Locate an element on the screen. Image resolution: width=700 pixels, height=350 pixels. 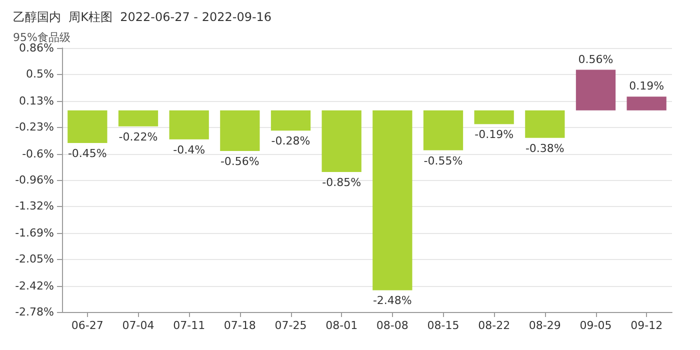
x-tick-label: 08-15 is located at coordinates (443, 325).